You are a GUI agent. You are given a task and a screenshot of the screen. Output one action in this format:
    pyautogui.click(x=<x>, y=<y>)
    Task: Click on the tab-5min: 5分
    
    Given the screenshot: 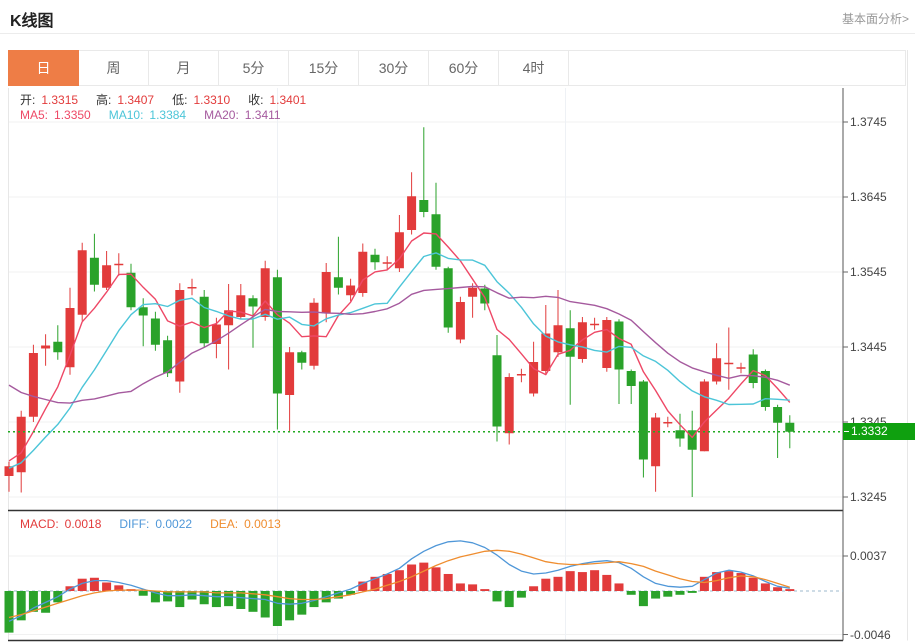 What is the action you would take?
    pyautogui.click(x=254, y=68)
    